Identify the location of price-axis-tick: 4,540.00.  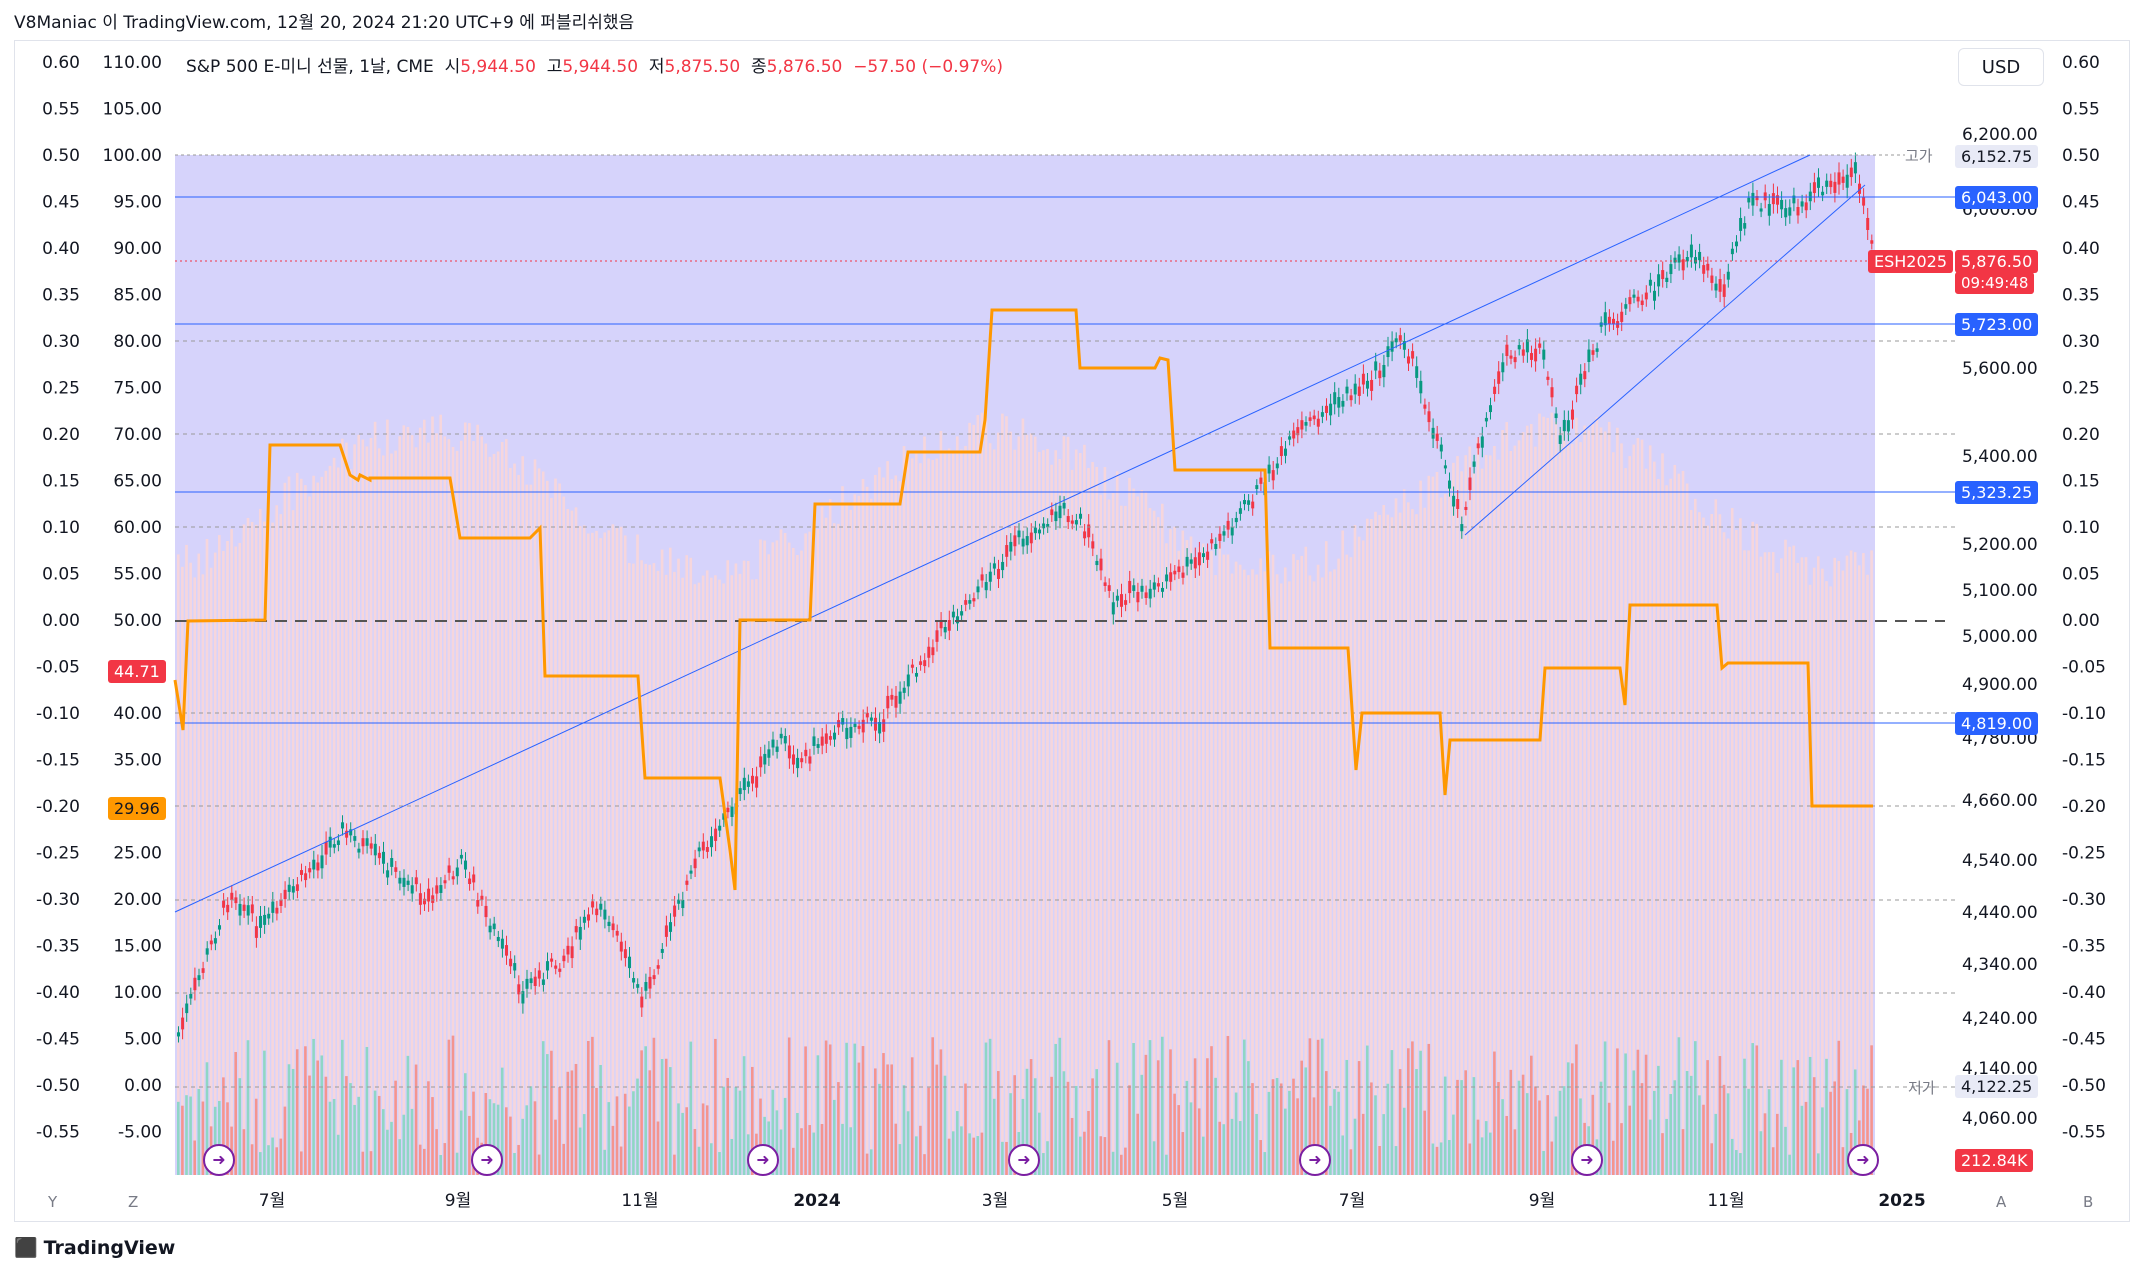
(2000, 861).